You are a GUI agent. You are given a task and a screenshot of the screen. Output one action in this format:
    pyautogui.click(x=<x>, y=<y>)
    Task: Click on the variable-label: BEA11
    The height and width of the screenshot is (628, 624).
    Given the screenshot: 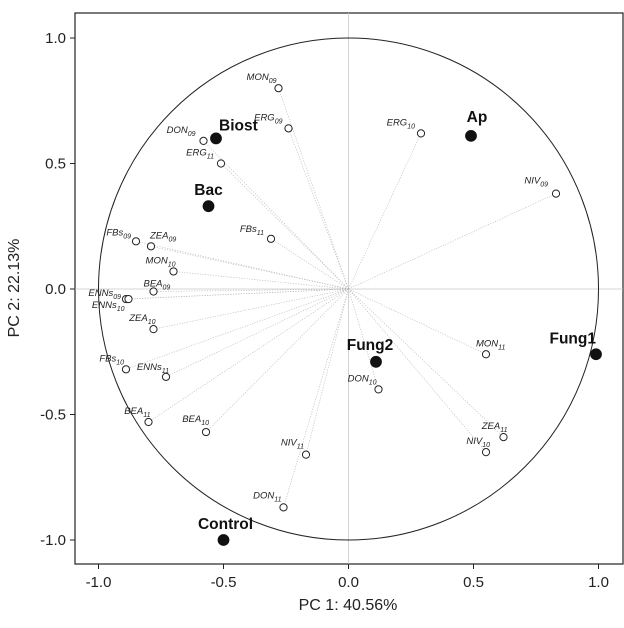 What is the action you would take?
    pyautogui.click(x=137, y=412)
    